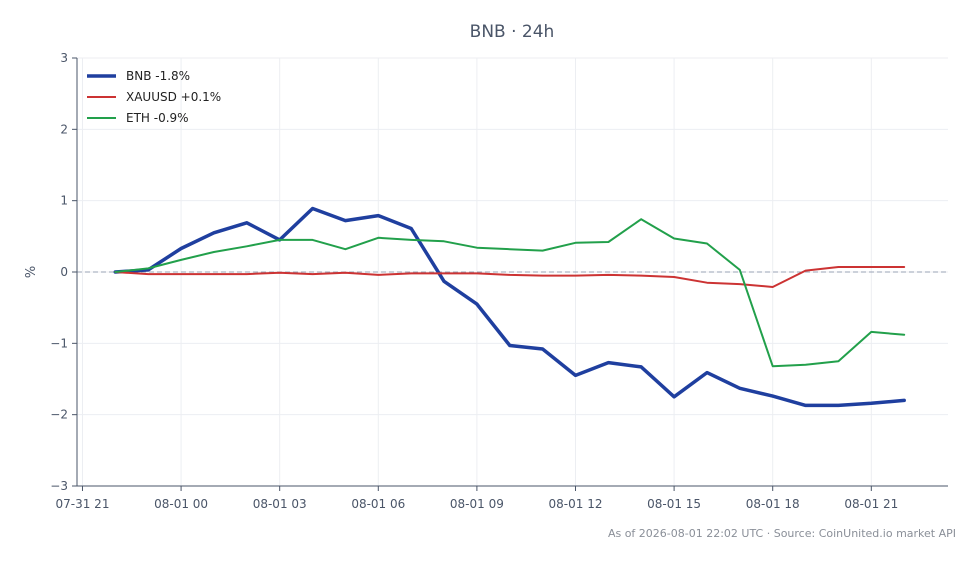  What do you see at coordinates (576, 504) in the screenshot?
I see `x-tick-label: 08-01 12` at bounding box center [576, 504].